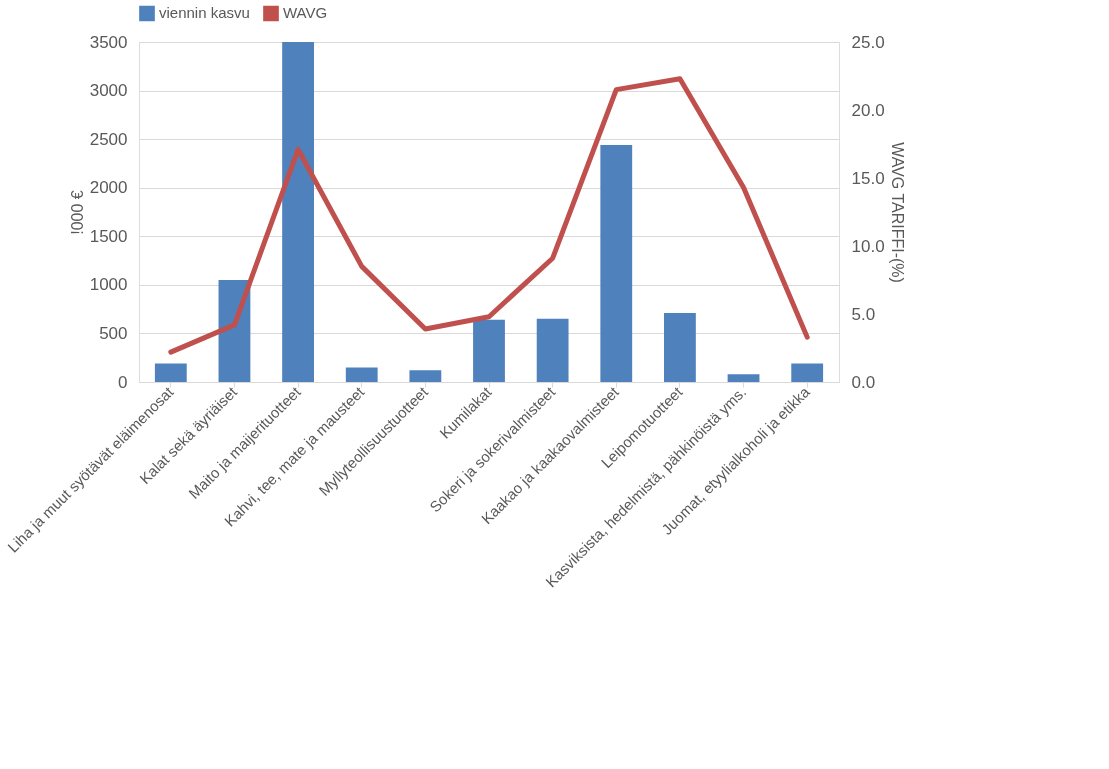  Describe the element at coordinates (868, 178) in the screenshot. I see `y2-tick-label: 15.0` at that location.